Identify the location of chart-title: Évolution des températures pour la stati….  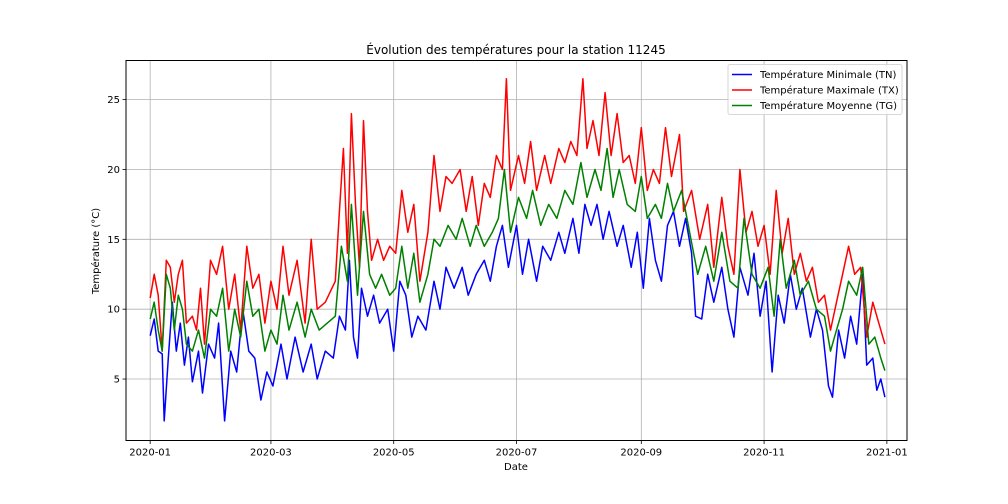
(515, 49).